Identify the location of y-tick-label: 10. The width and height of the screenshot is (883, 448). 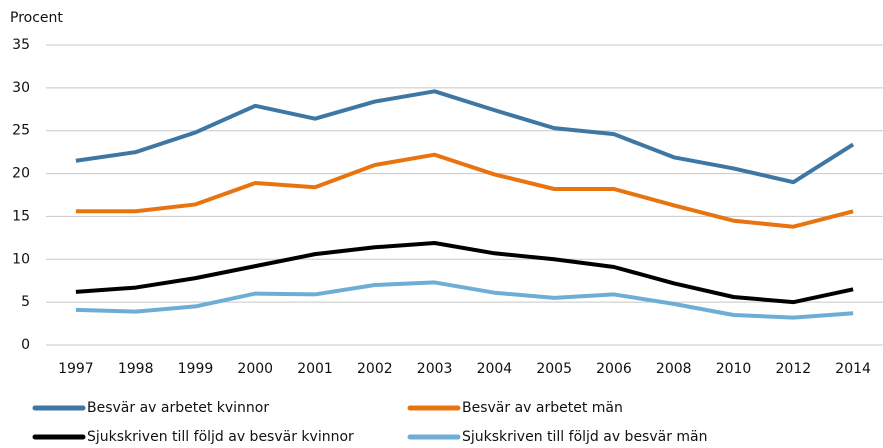
(21, 259).